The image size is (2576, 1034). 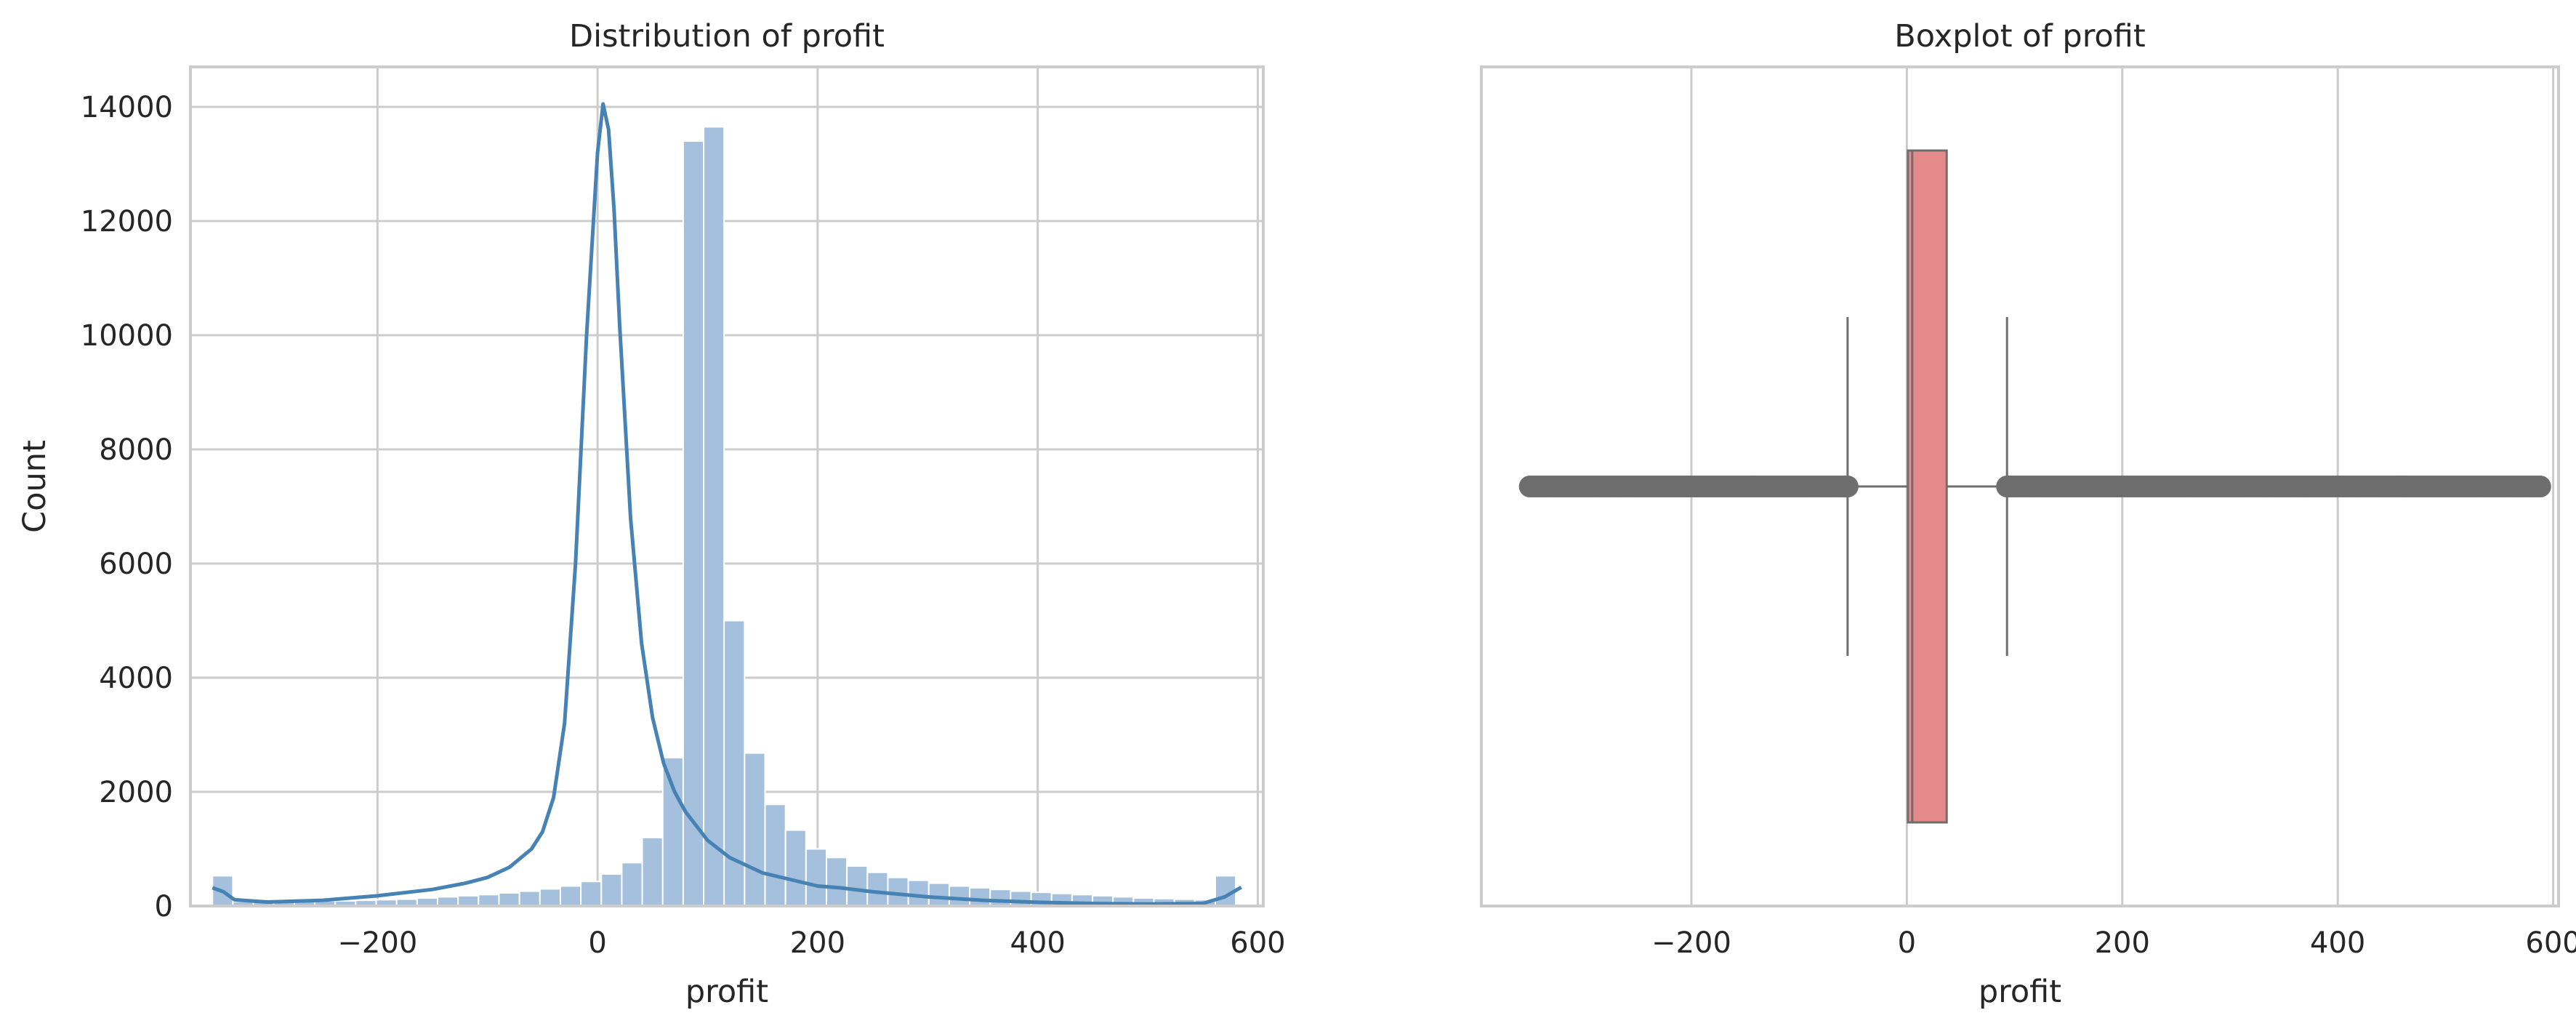 What do you see at coordinates (35, 486) in the screenshot?
I see `histogram-y-axis-label: Count` at bounding box center [35, 486].